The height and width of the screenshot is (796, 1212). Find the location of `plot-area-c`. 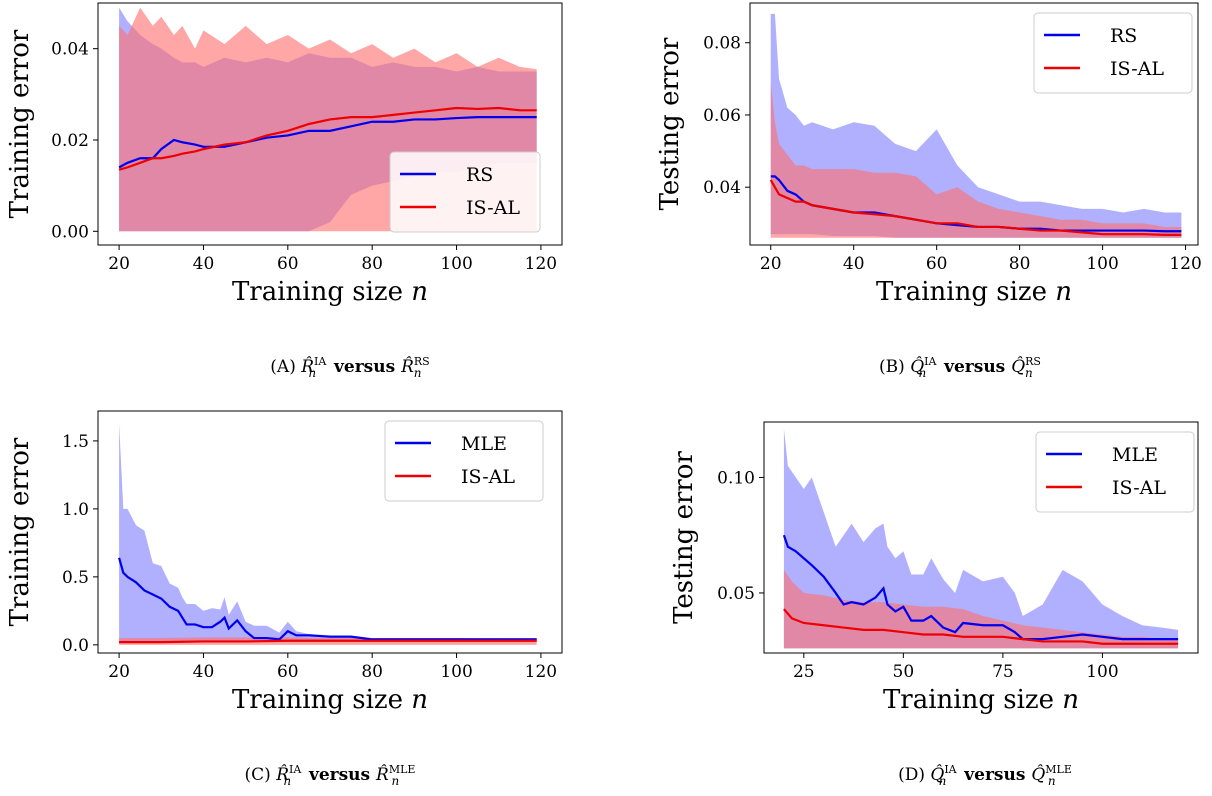

plot-area-c is located at coordinates (327, 534).